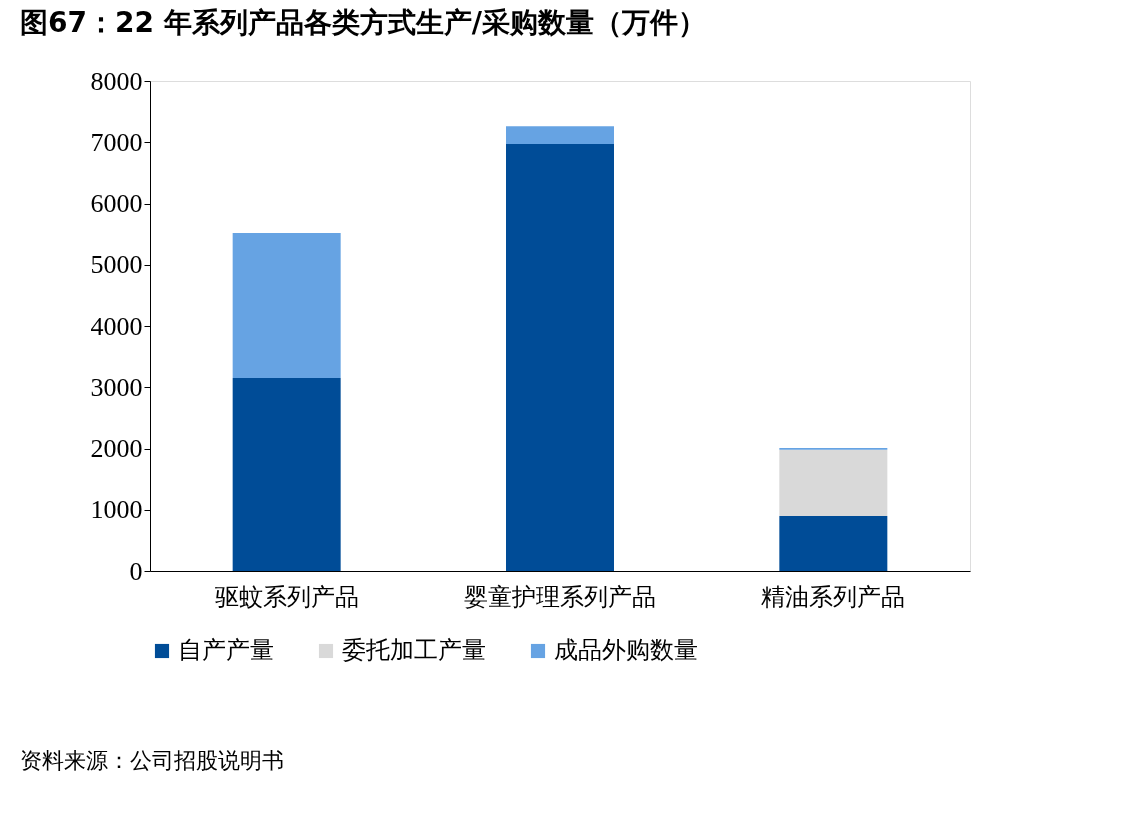  What do you see at coordinates (116, 510) in the screenshot?
I see `y-tick-label: 1000` at bounding box center [116, 510].